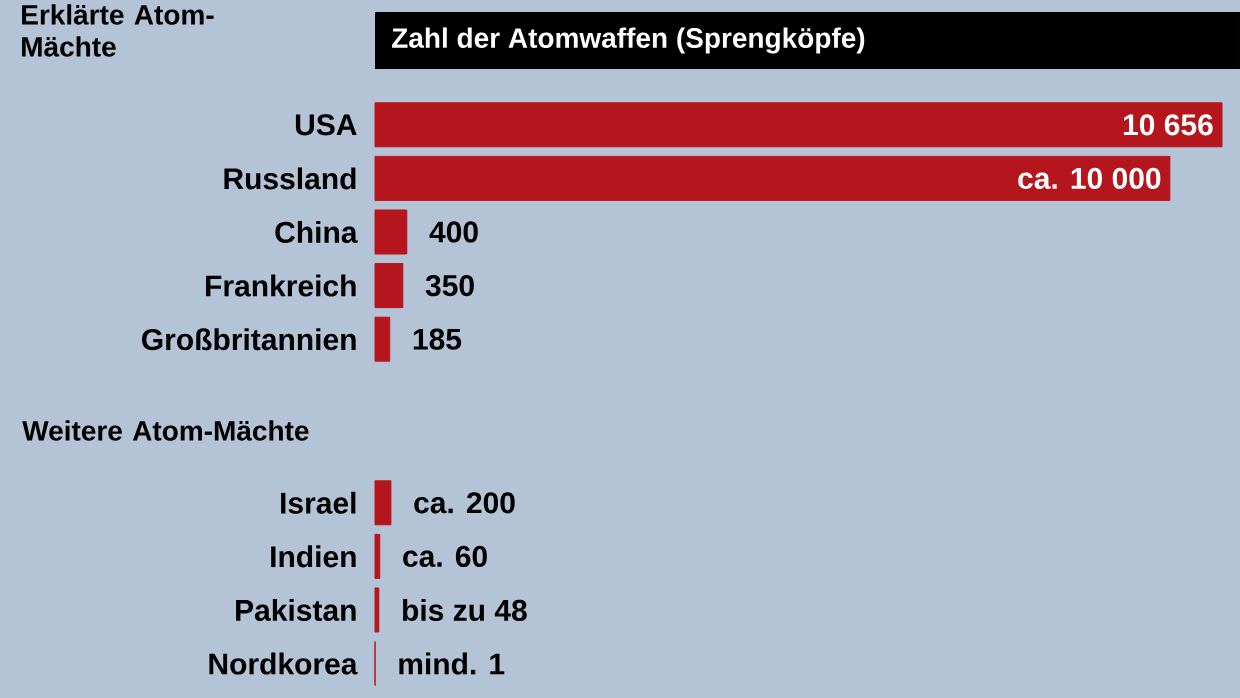  Describe the element at coordinates (464, 503) in the screenshot. I see `data-label: ca. 200` at that location.